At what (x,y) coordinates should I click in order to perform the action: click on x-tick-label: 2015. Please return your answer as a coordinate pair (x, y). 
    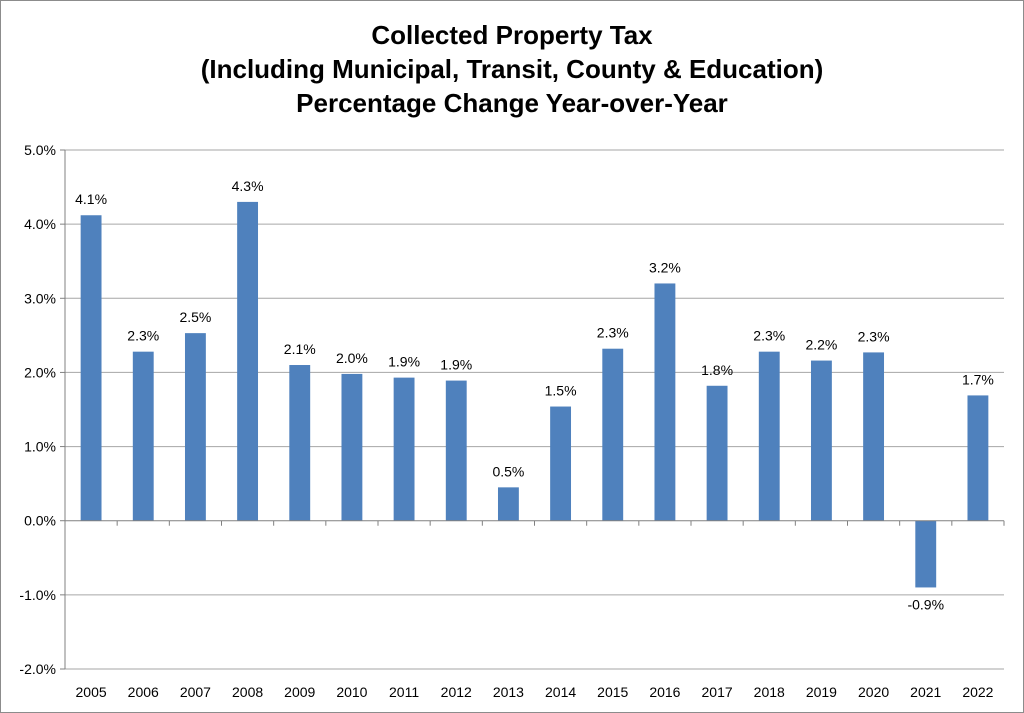
    Looking at the image, I should click on (612, 692).